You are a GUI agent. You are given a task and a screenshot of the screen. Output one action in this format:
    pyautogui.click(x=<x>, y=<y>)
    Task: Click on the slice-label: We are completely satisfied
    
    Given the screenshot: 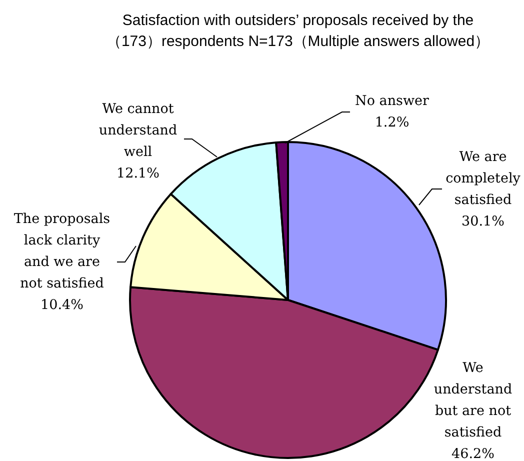 What is the action you would take?
    pyautogui.click(x=483, y=178)
    